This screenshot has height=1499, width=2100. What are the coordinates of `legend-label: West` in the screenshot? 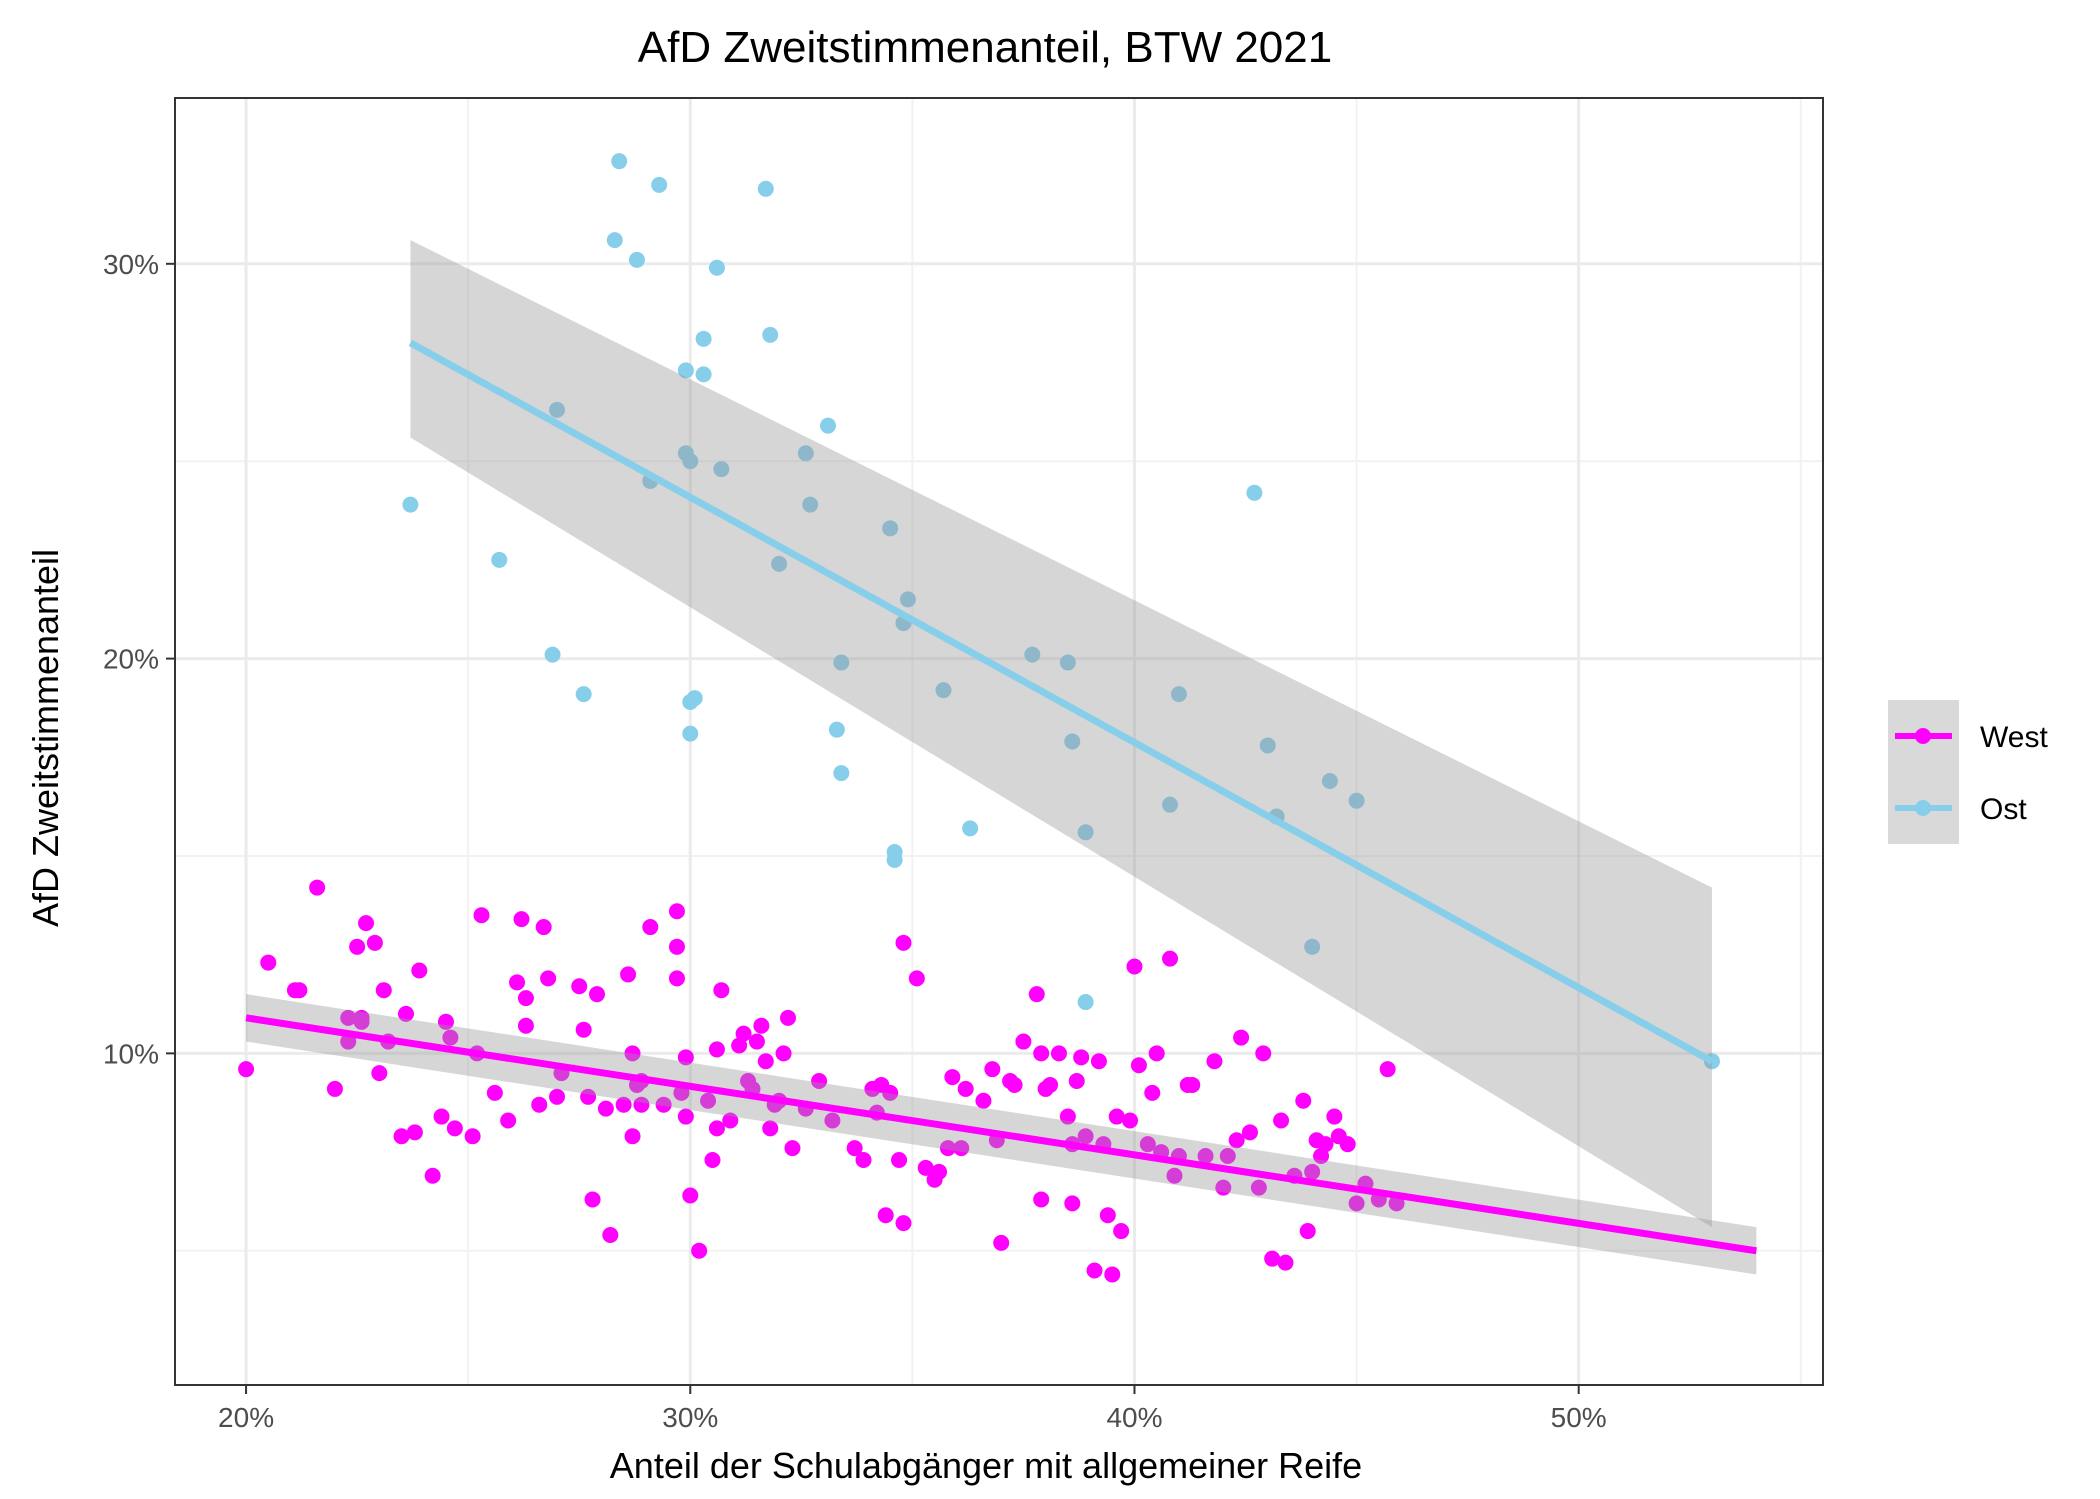 It's located at (2014, 737).